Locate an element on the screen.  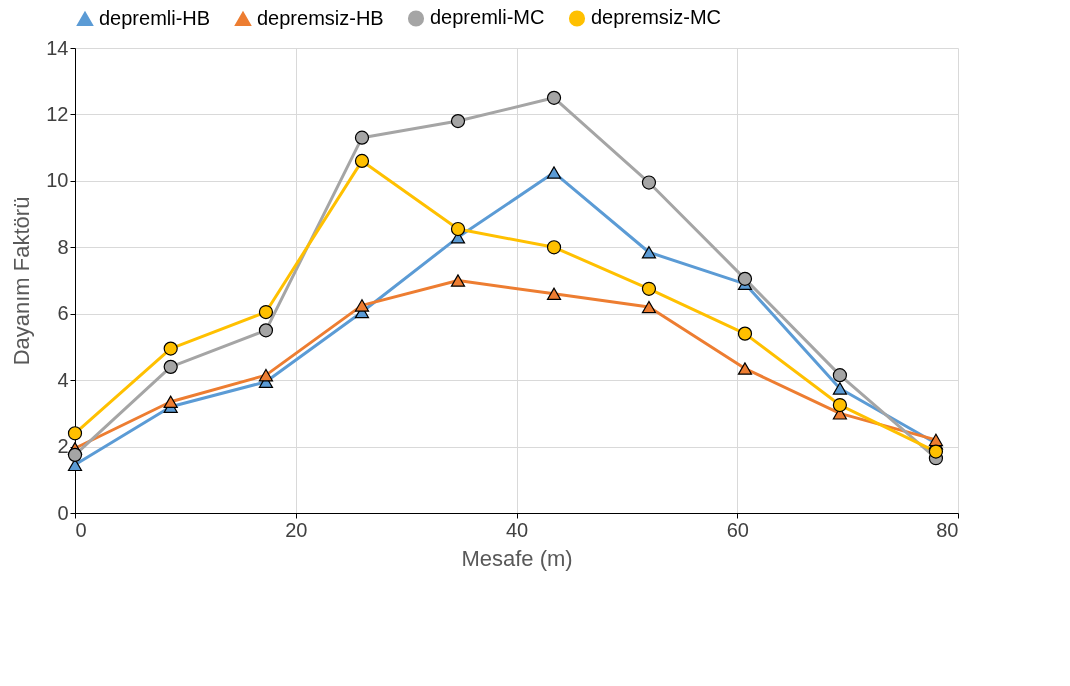
y-axis-title: Dayanım Faktörü is located at coordinates (22, 281).